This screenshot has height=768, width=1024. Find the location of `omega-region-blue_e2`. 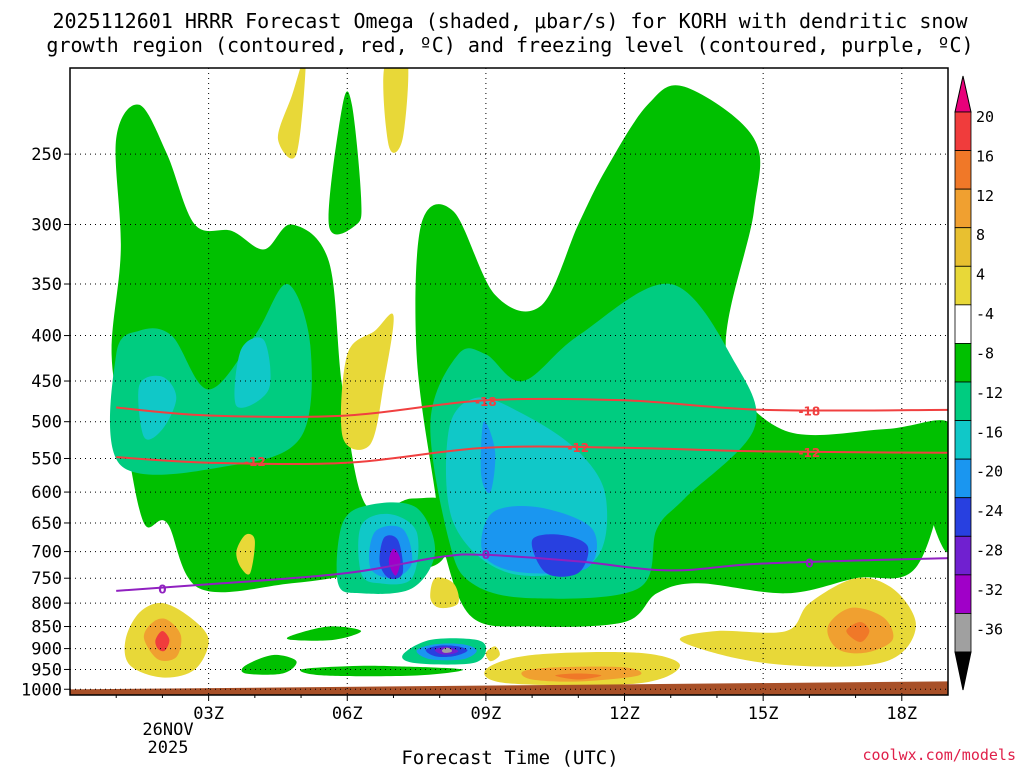

omega-region-blue_e2 is located at coordinates (488, 457).